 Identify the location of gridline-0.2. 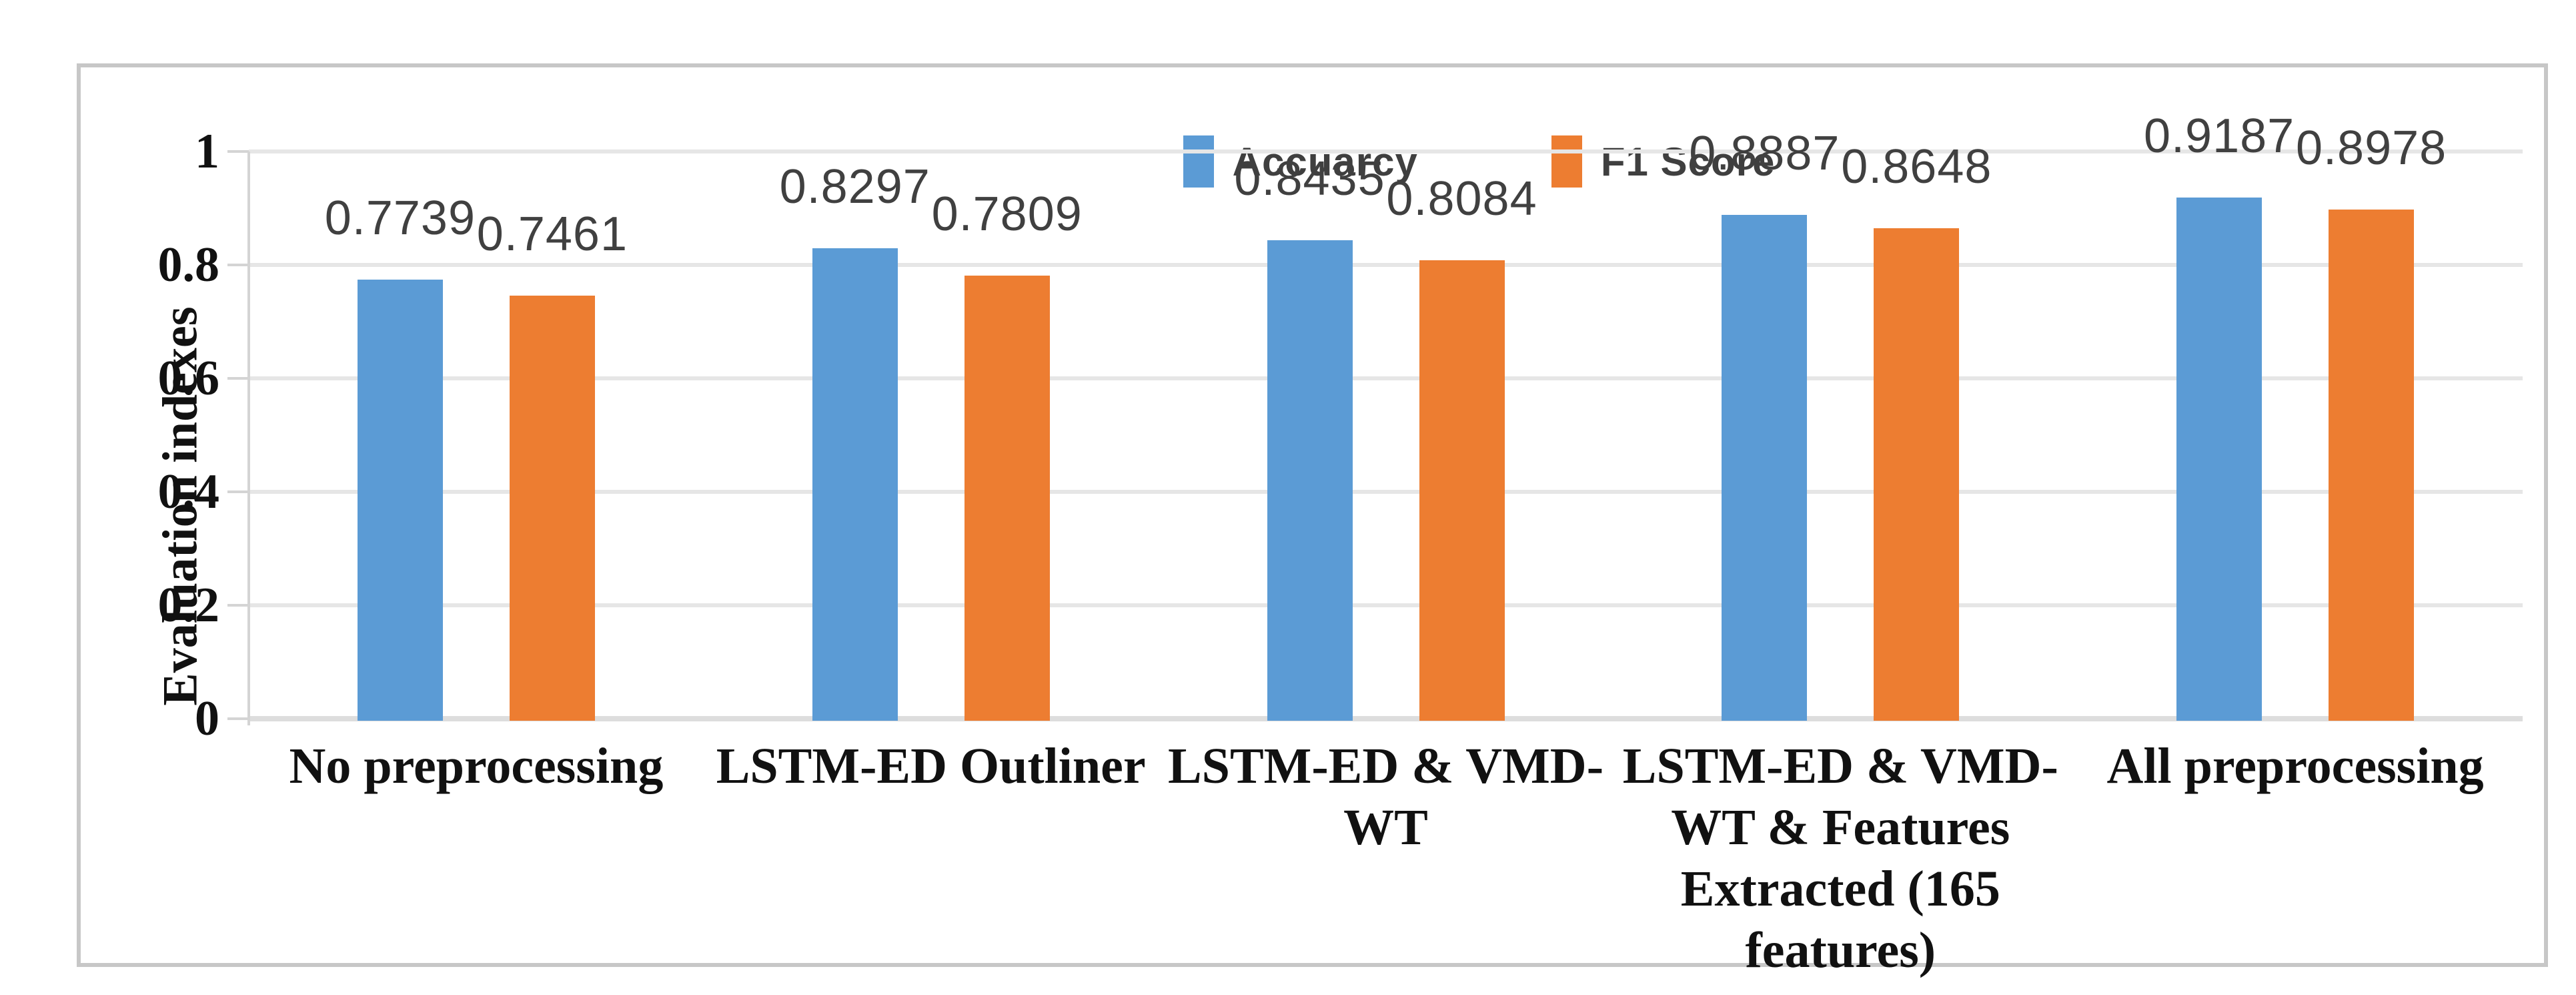
(1386, 605).